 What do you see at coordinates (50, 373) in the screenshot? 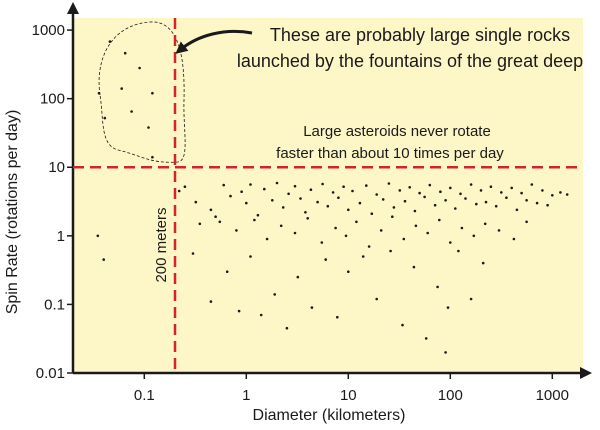
I see `y-tick-label: 0.01` at bounding box center [50, 373].